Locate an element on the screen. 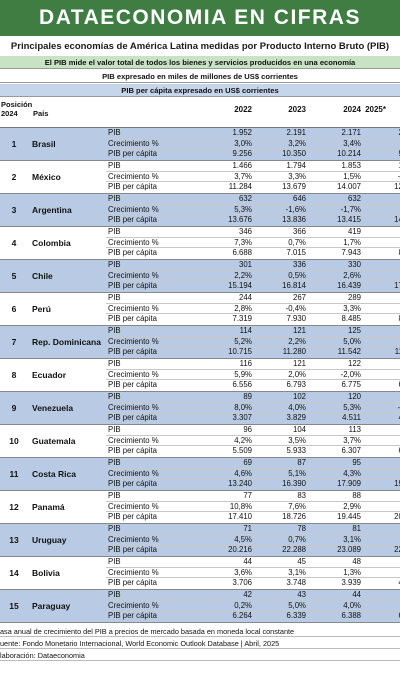 This screenshot has width=400, height=674. country-rank: 8 is located at coordinates (14, 375).